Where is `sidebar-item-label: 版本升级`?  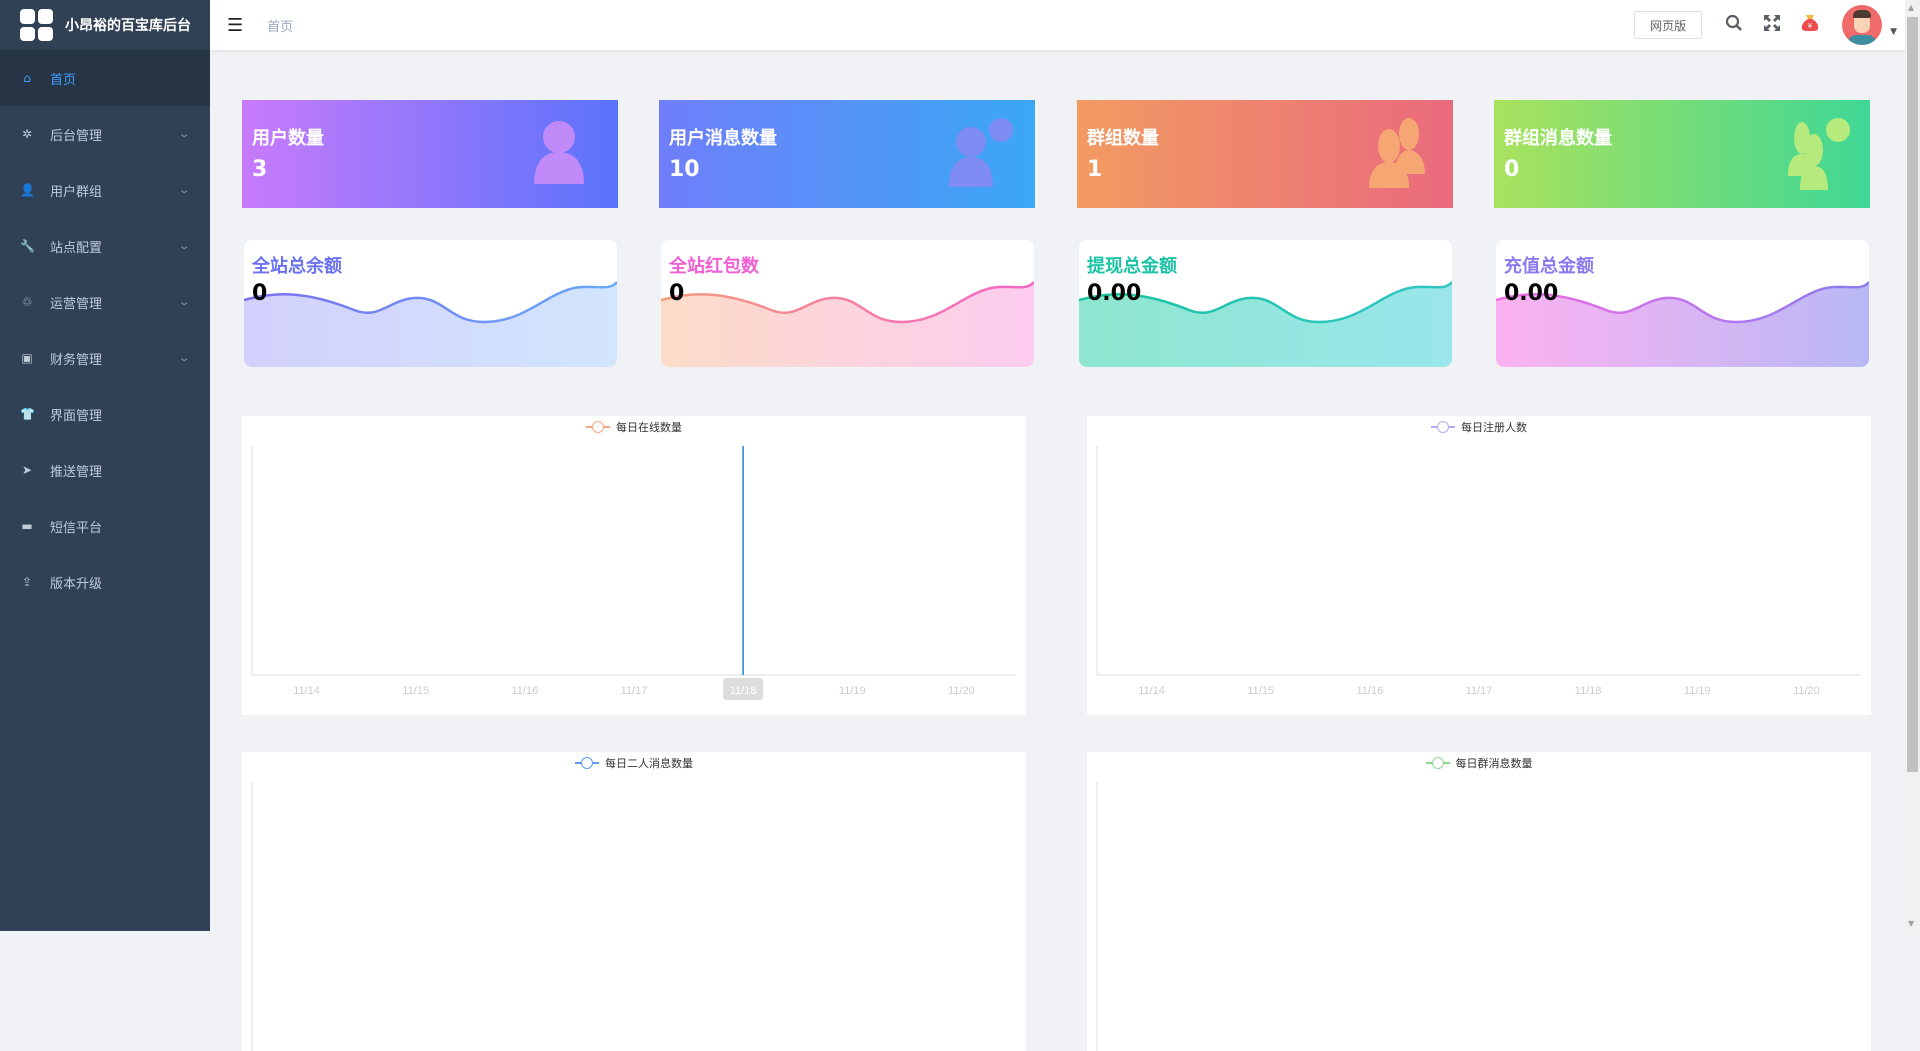 sidebar-item-label: 版本升级 is located at coordinates (76, 584).